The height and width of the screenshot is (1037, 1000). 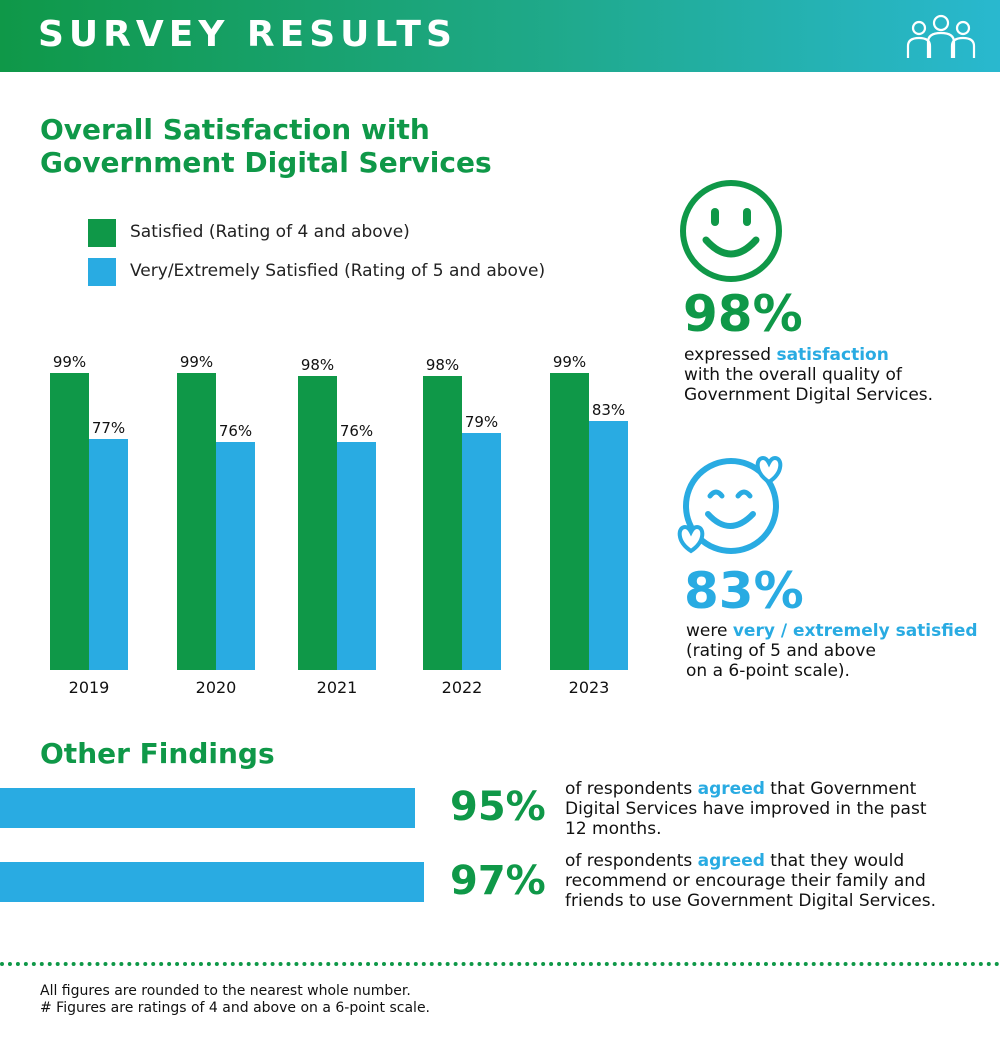 What do you see at coordinates (317, 523) in the screenshot?
I see `bar-2021-satisfied` at bounding box center [317, 523].